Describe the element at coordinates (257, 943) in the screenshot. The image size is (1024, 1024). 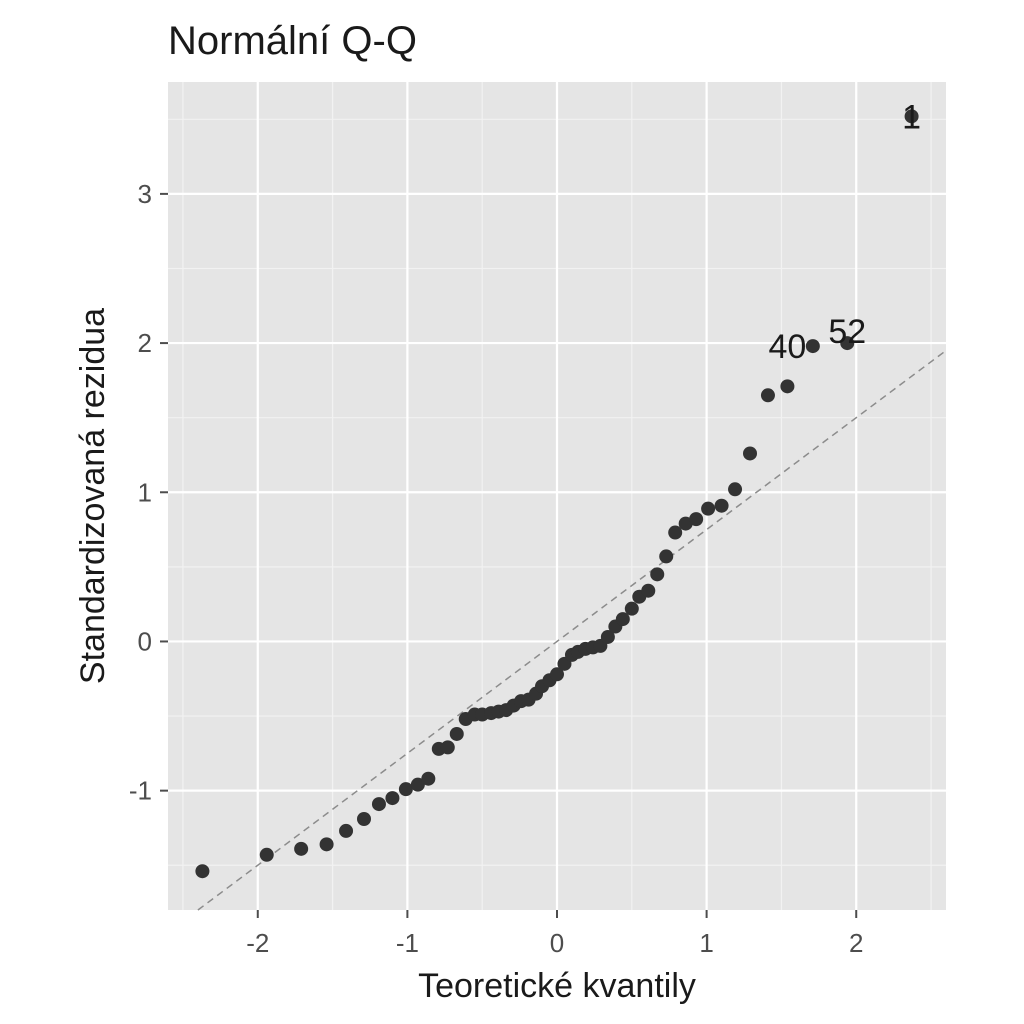
I see `x-tick-label: -2` at that location.